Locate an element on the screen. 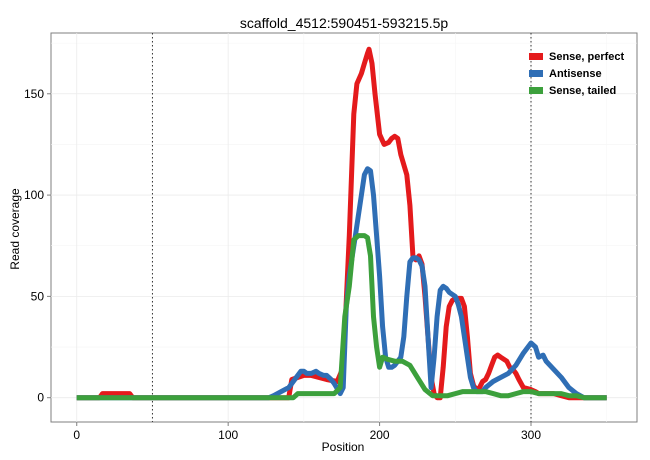  x-tick-label: 0 is located at coordinates (76, 435).